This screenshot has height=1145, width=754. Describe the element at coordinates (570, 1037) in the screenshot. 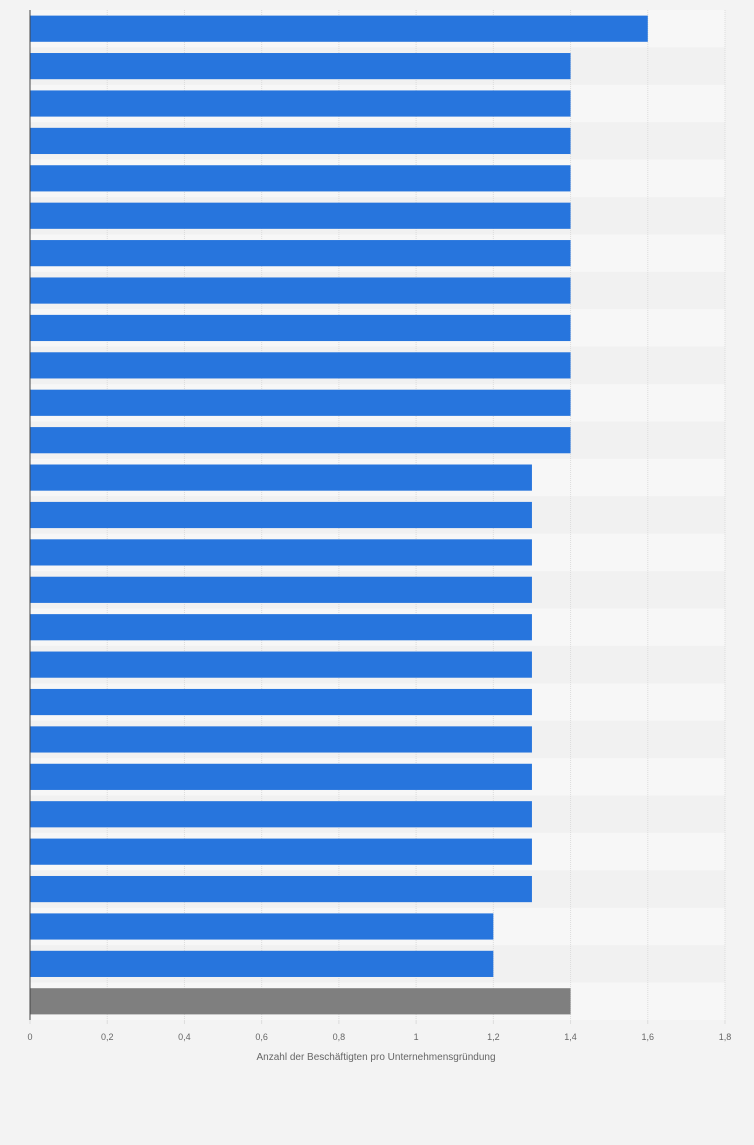

I see `tick-label: 1,4` at that location.